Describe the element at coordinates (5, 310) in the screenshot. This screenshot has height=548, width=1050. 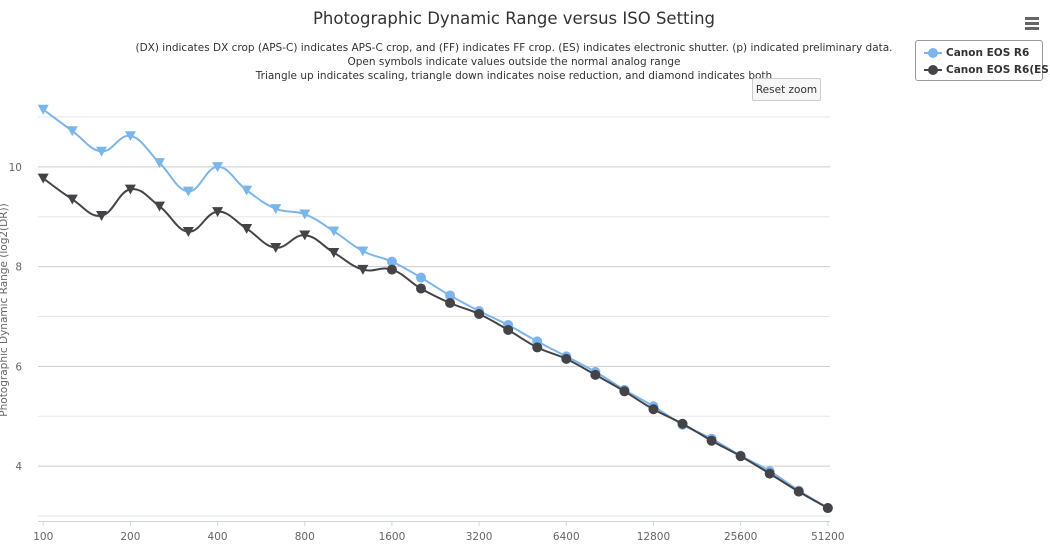
I see `y-axis-label: Photographic Dynamic Range (log2(DR))` at that location.